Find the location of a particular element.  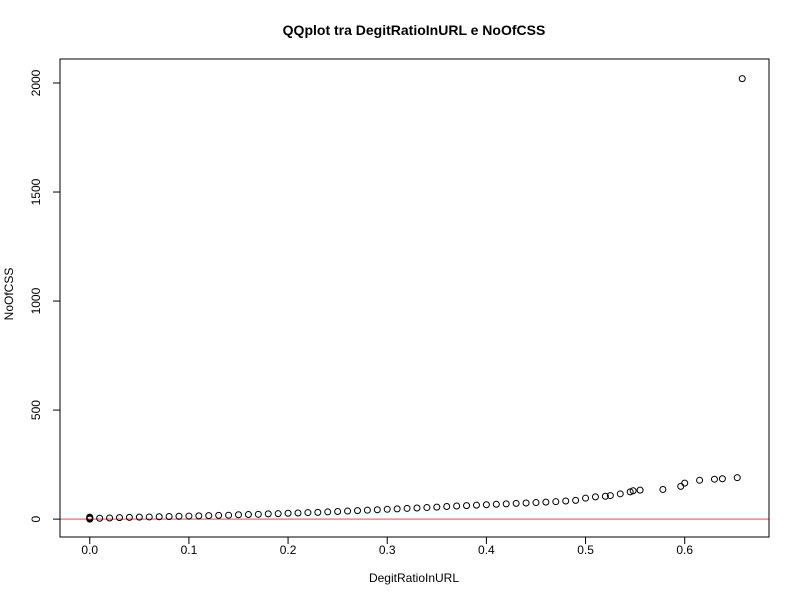

x-axis-label: DegitRatioInURL is located at coordinates (414, 578).